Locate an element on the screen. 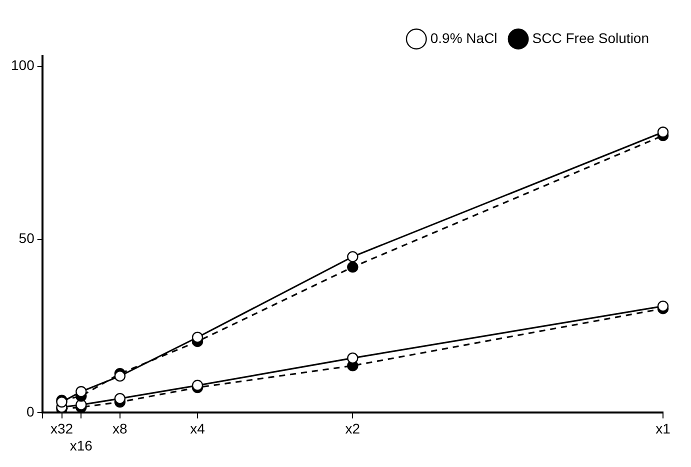 The height and width of the screenshot is (467, 691). y-tick-label: 0 is located at coordinates (30, 411).